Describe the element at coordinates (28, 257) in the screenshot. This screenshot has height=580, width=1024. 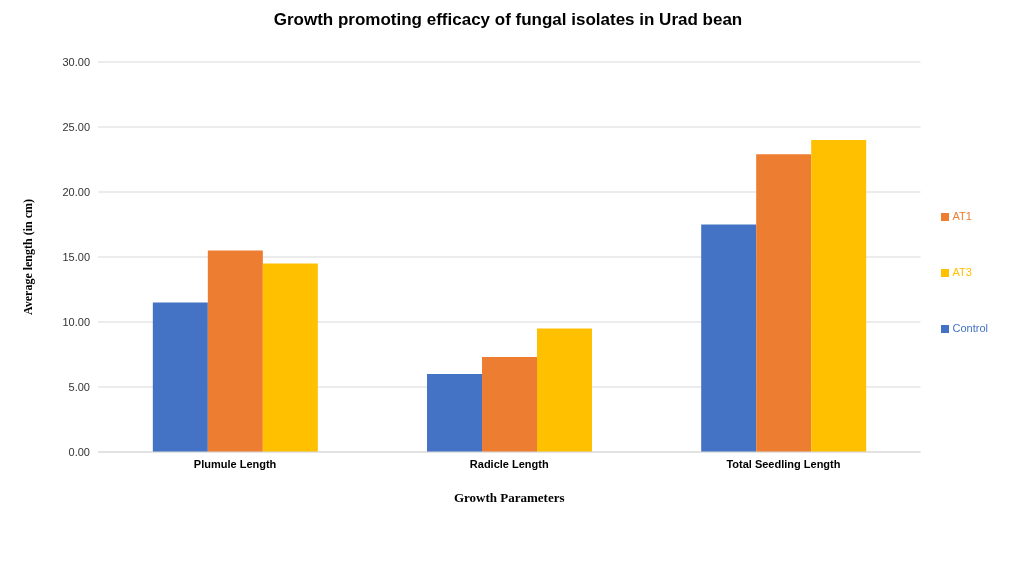
I see `y-axis-title: Average length (in cm)` at that location.